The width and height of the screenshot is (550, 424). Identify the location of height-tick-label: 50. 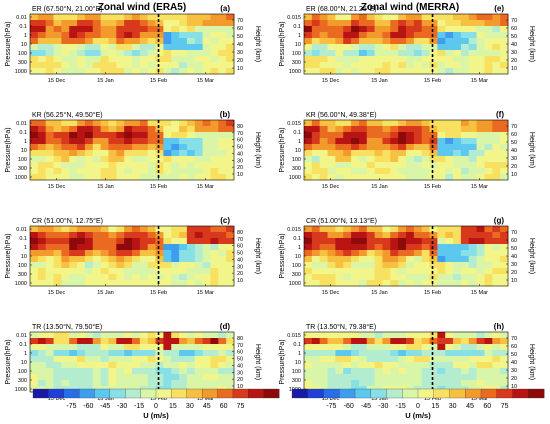
(514, 355).